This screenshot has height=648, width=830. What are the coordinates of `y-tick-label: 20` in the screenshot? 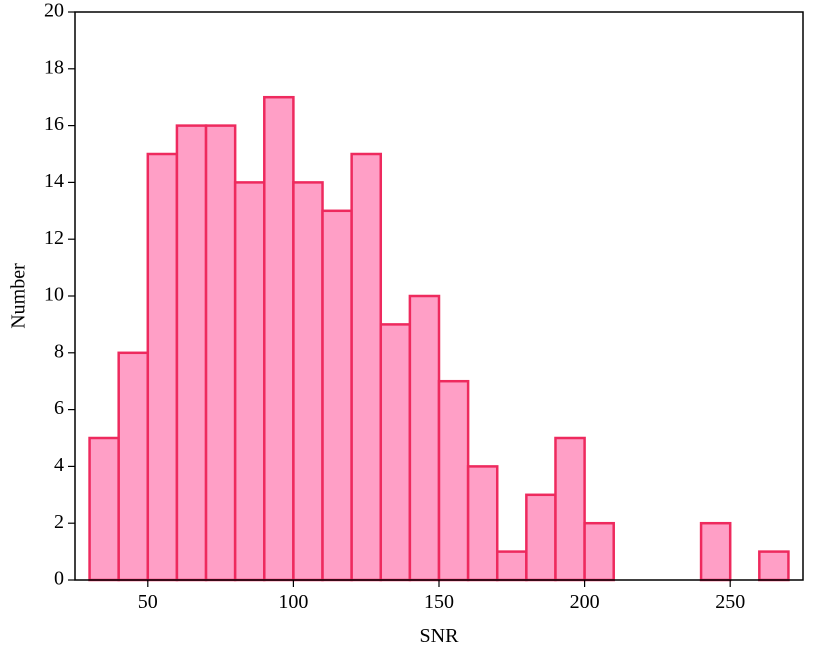 It's located at (54, 11).